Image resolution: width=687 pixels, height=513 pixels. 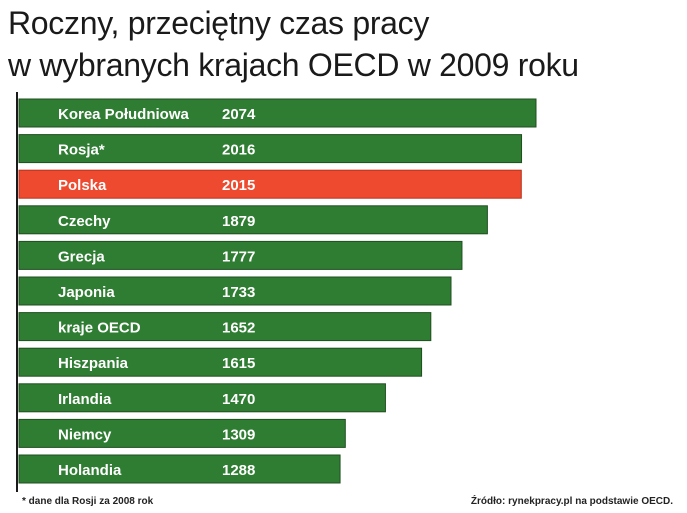 What do you see at coordinates (82, 185) in the screenshot?
I see `category-label-polska: Polska` at bounding box center [82, 185].